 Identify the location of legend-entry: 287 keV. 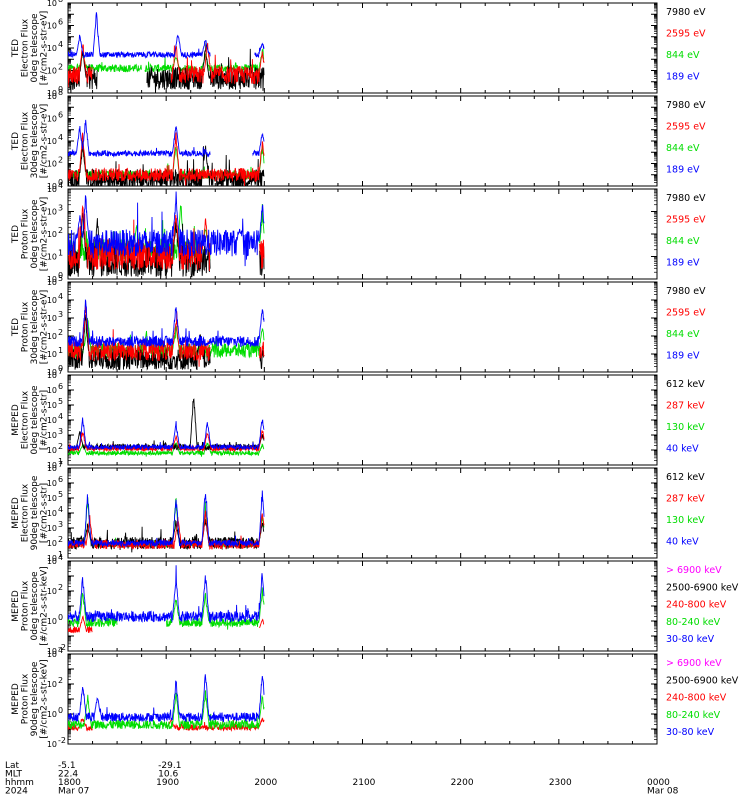
(685, 498).